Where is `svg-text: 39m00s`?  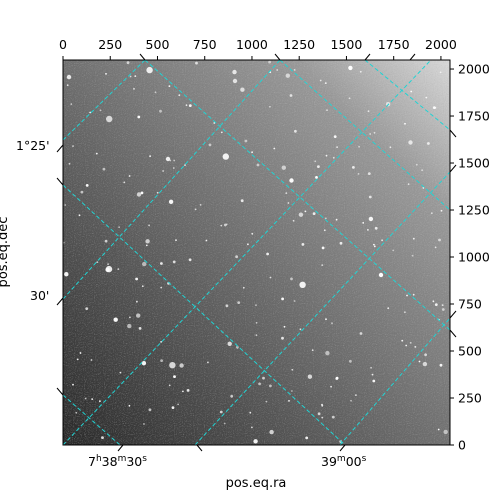 svg-text: 39m00s is located at coordinates (344, 461).